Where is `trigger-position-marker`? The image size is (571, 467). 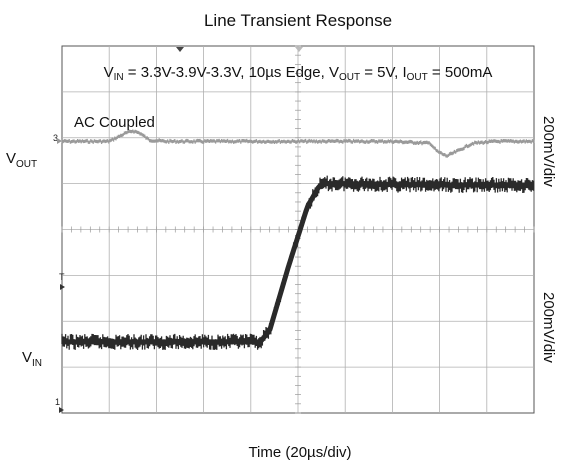
trigger-position-marker is located at coordinates (180, 49).